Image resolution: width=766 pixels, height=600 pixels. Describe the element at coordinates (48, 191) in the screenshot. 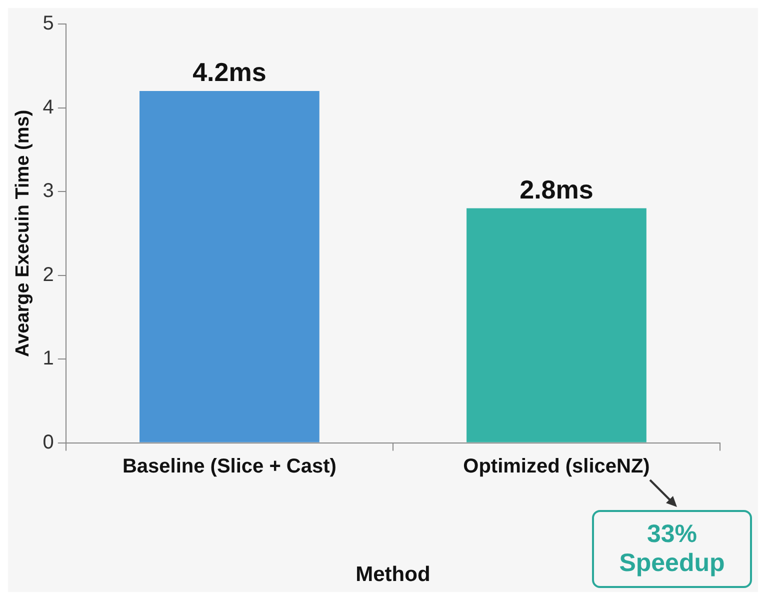

I see `y-tick-label: 3` at that location.